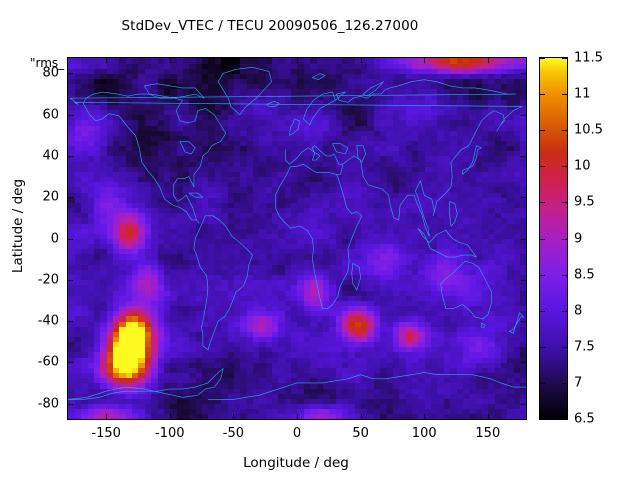  I want to click on y-tick-label: 20, so click(50, 197).